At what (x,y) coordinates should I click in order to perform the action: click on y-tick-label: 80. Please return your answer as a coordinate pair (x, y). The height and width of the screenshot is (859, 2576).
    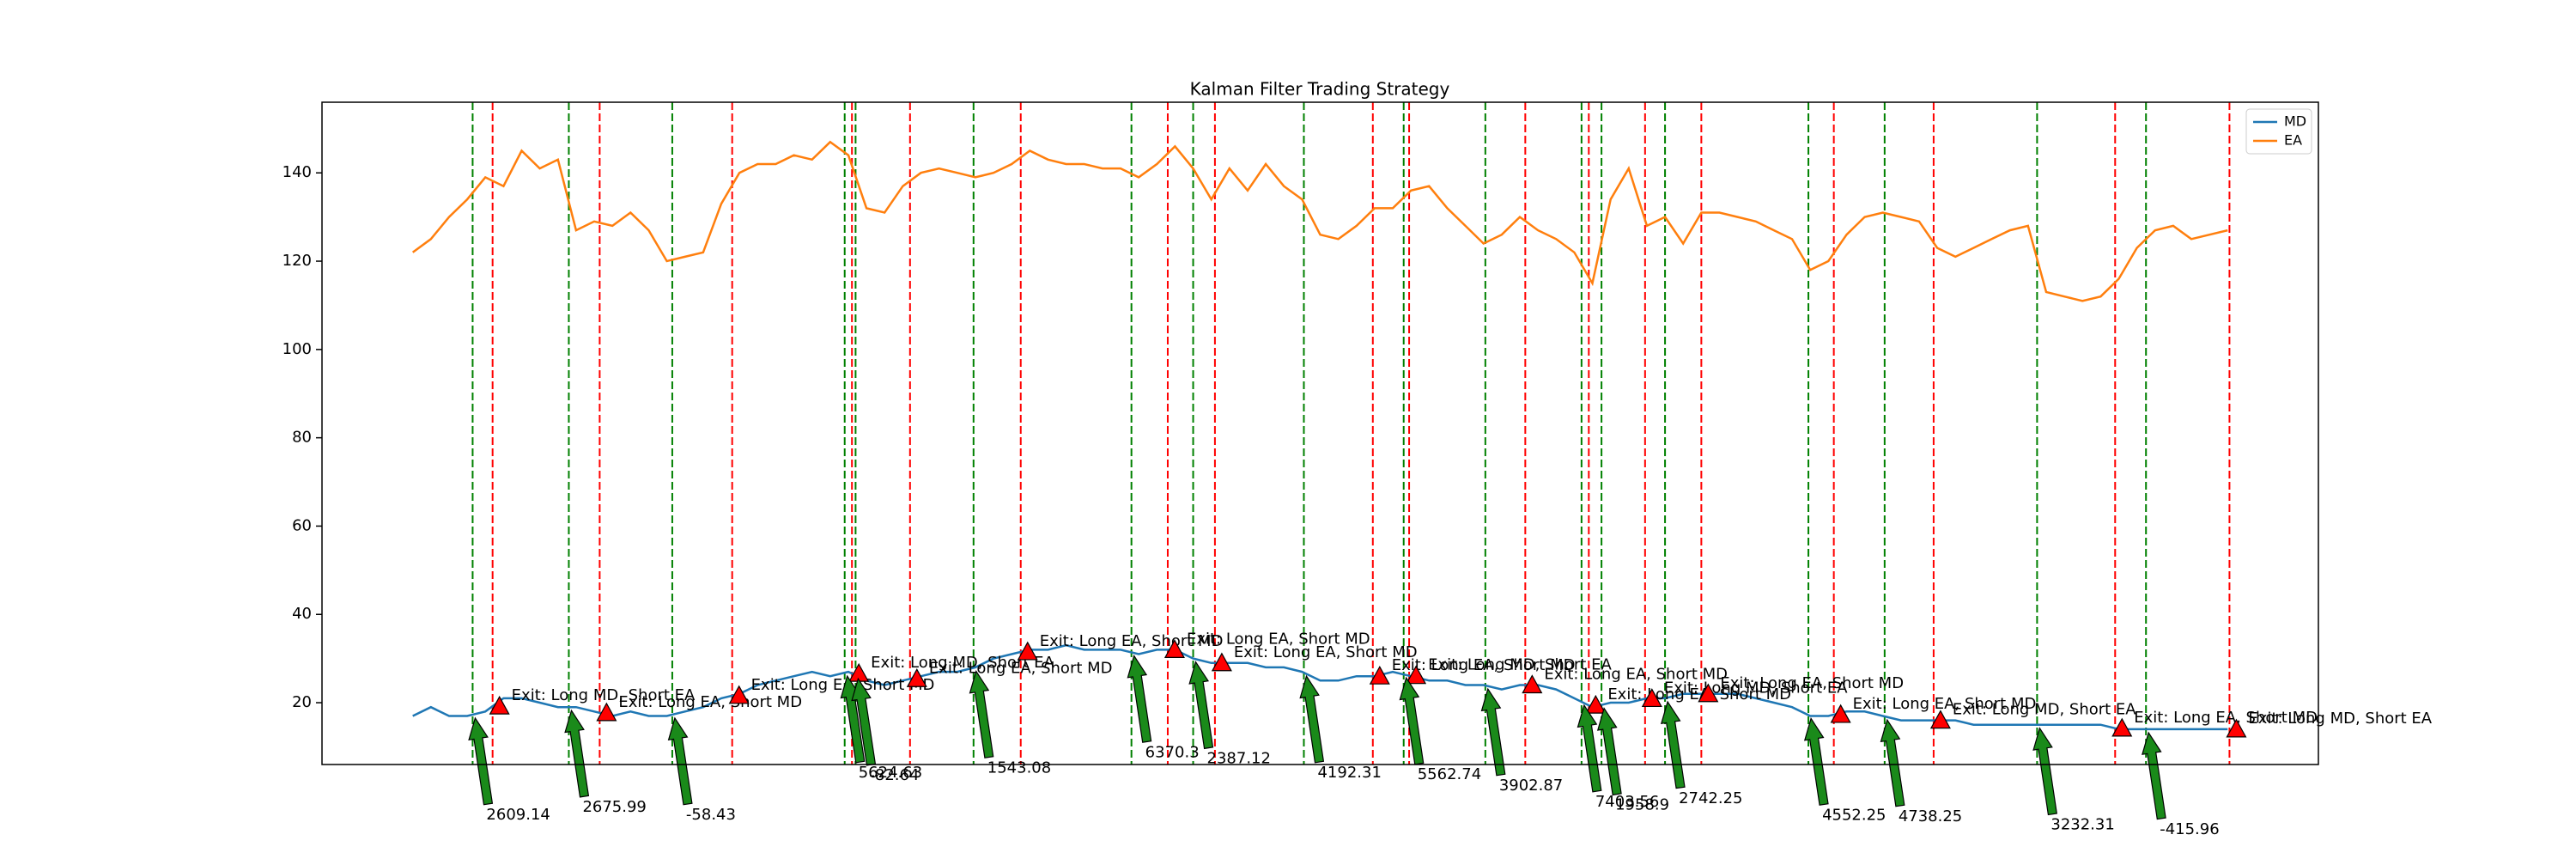
    Looking at the image, I should click on (302, 438).